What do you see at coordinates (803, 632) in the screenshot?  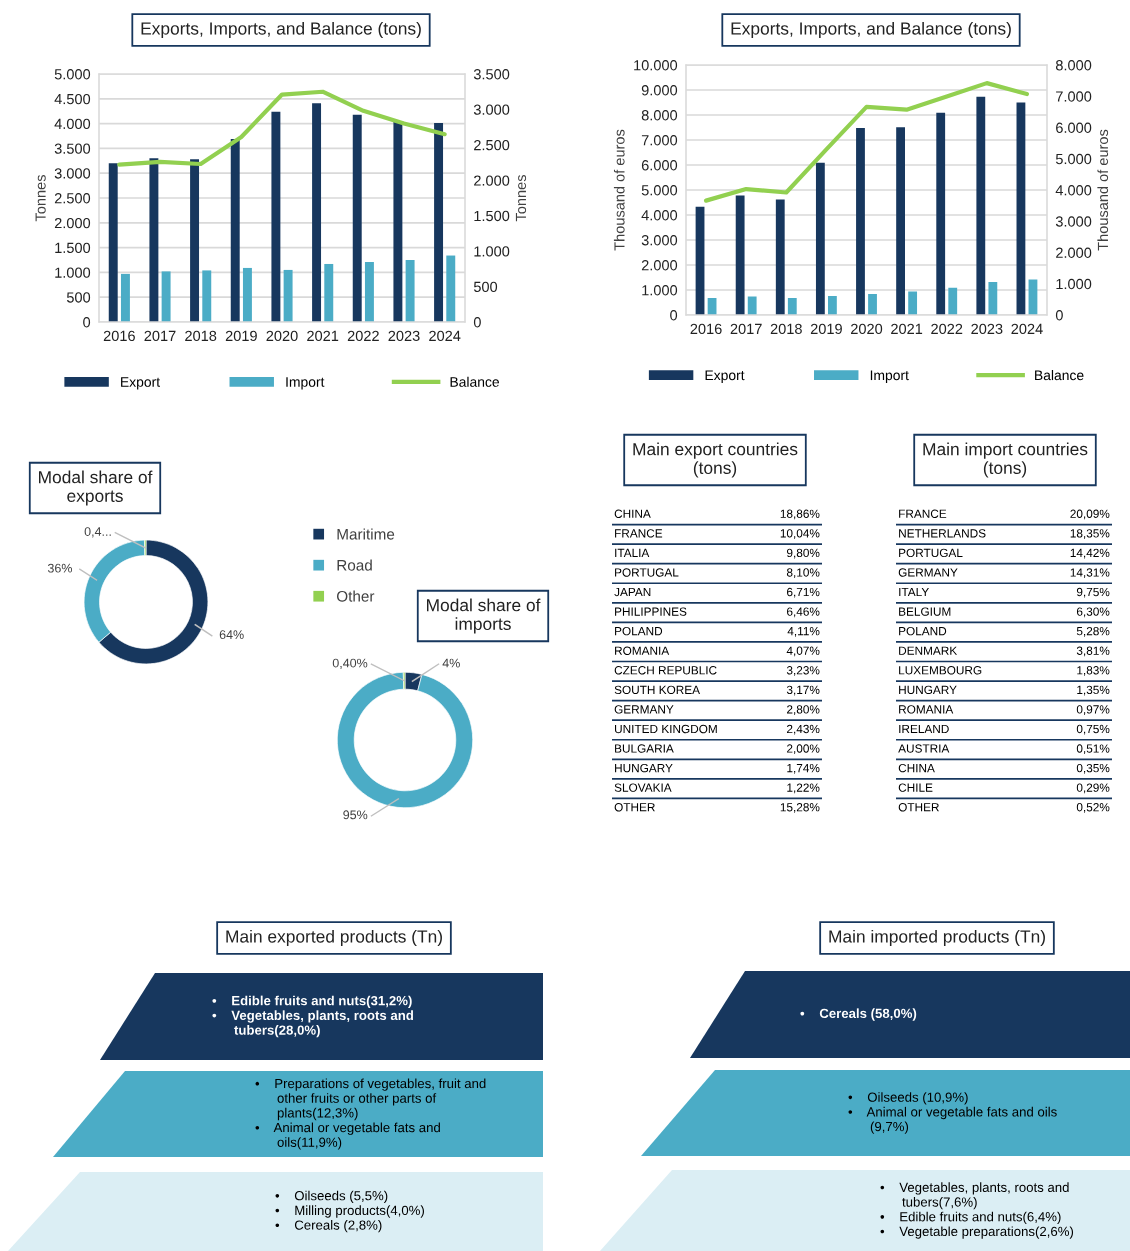 I see `text: 4,11%` at bounding box center [803, 632].